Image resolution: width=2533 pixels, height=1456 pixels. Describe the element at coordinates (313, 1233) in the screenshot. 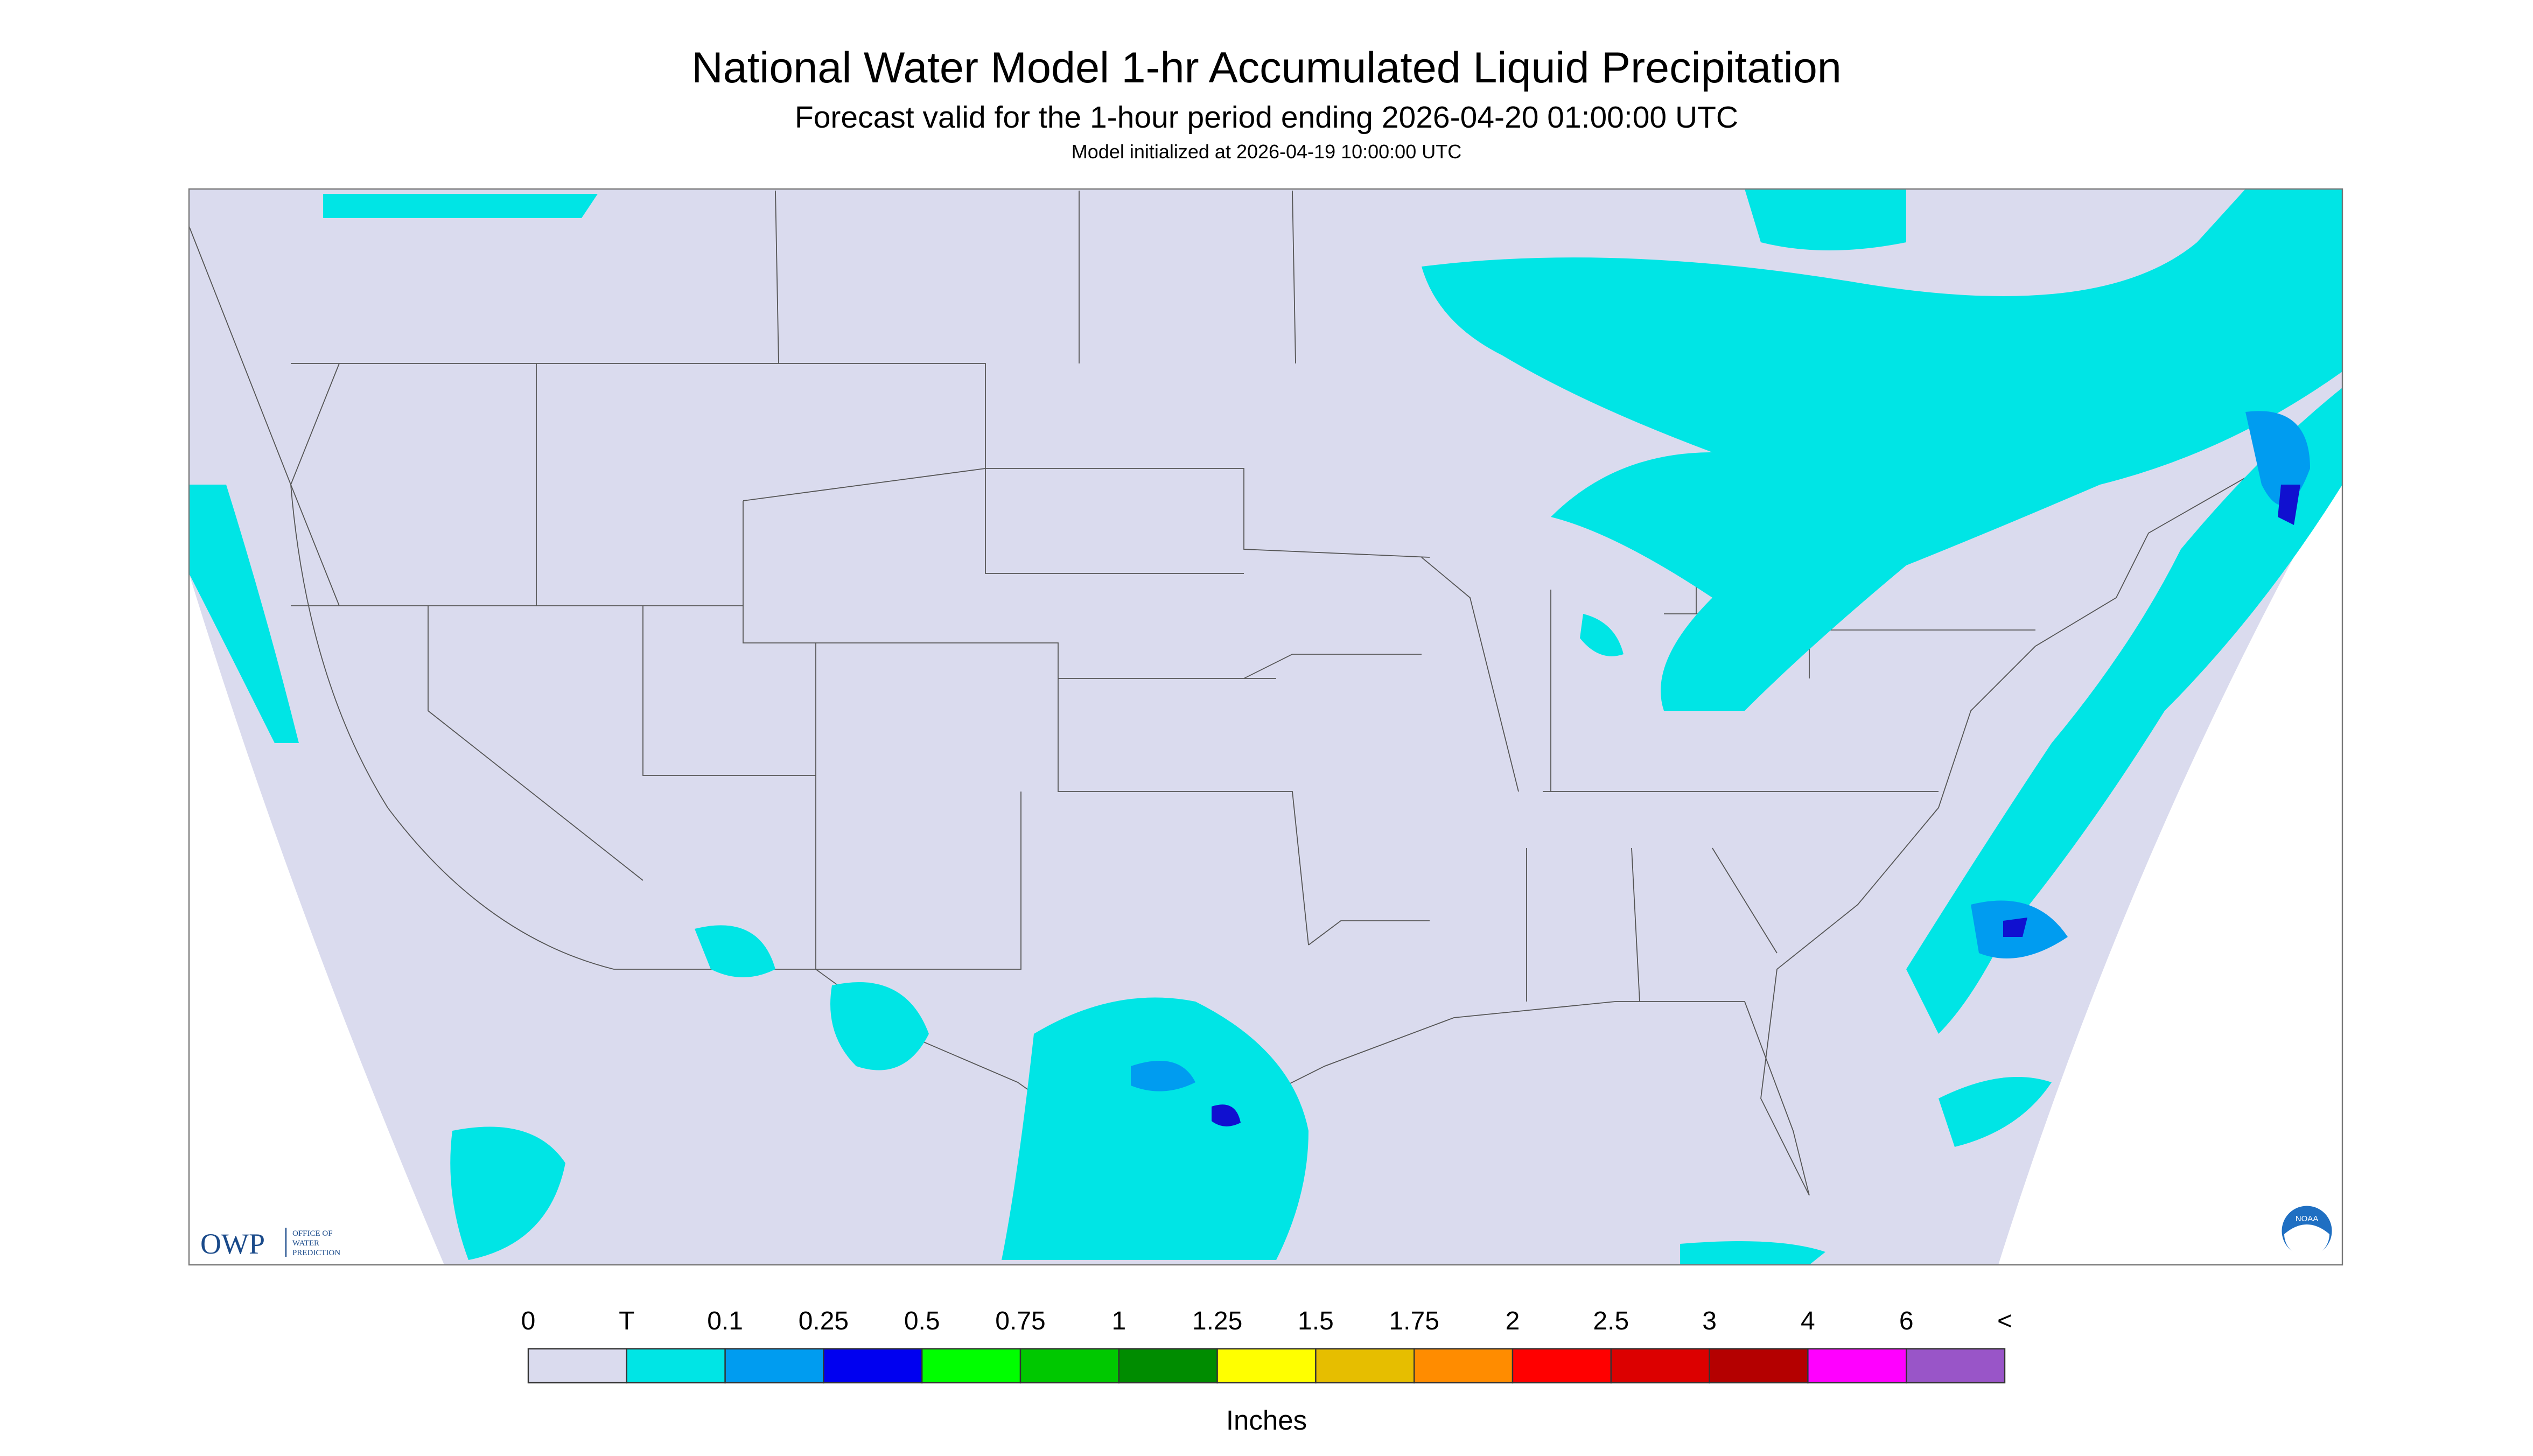

I see `owp-text: OFFICE OF` at that location.